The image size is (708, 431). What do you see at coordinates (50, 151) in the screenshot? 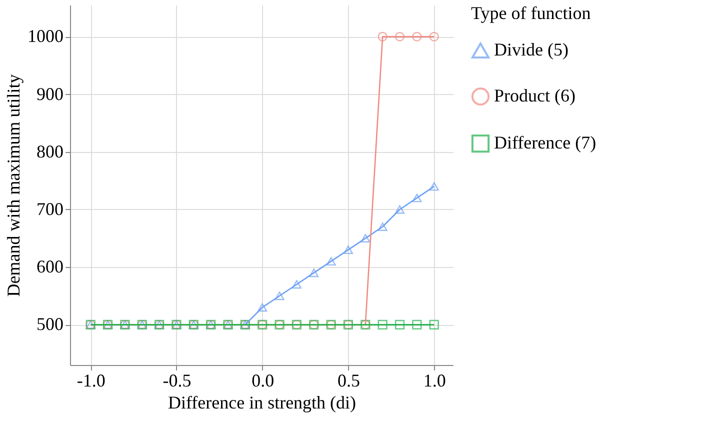
I see `y-tick-label: 800` at bounding box center [50, 151].